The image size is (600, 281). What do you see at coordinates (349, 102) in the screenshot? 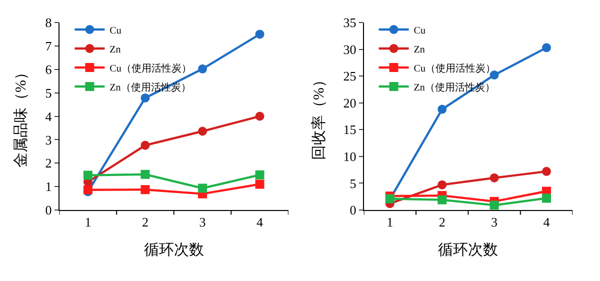
I see `y-tick-label: 20` at bounding box center [349, 102].